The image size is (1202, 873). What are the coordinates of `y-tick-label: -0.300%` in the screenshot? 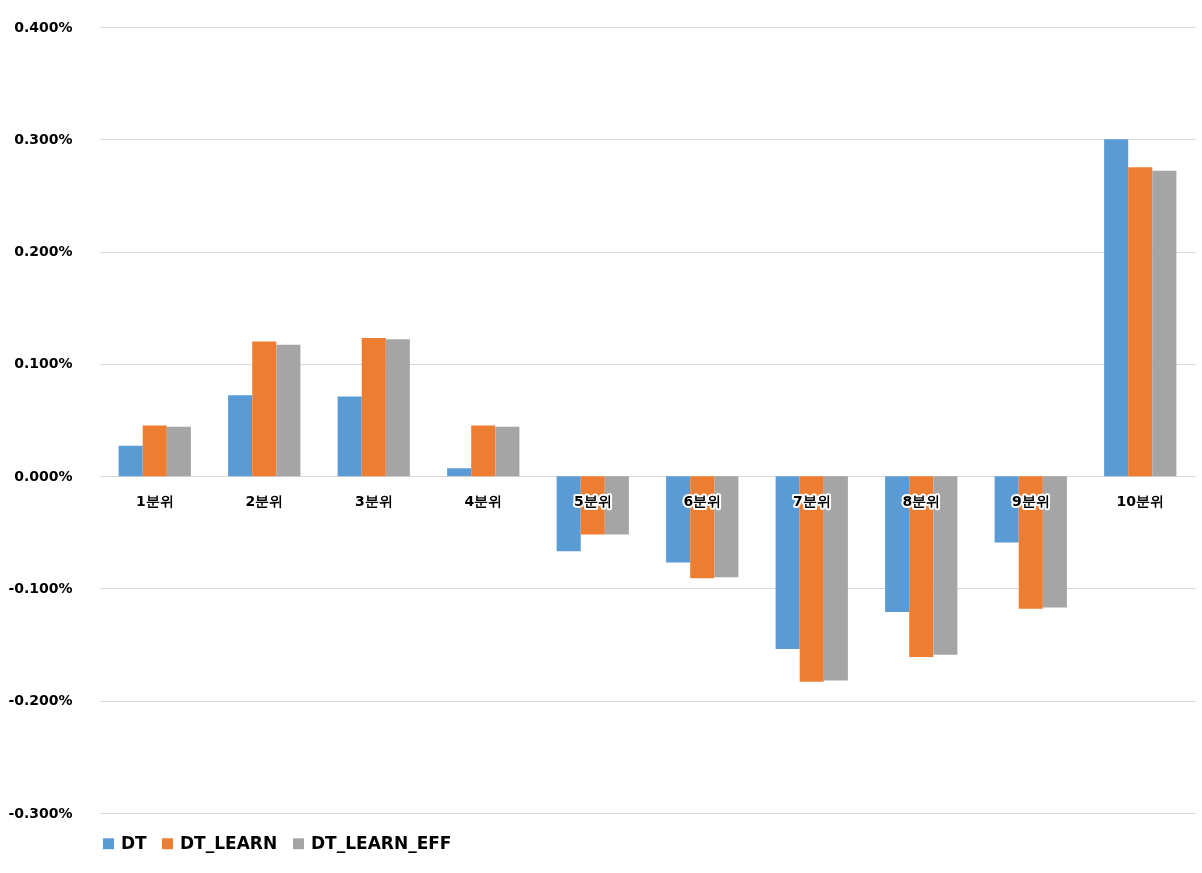 It's located at (40, 812).